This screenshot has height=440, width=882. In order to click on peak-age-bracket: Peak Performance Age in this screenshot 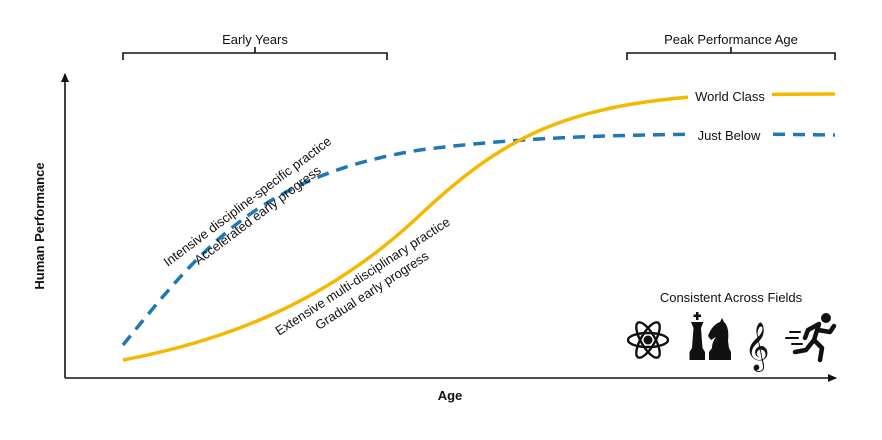, I will do `click(731, 46)`.